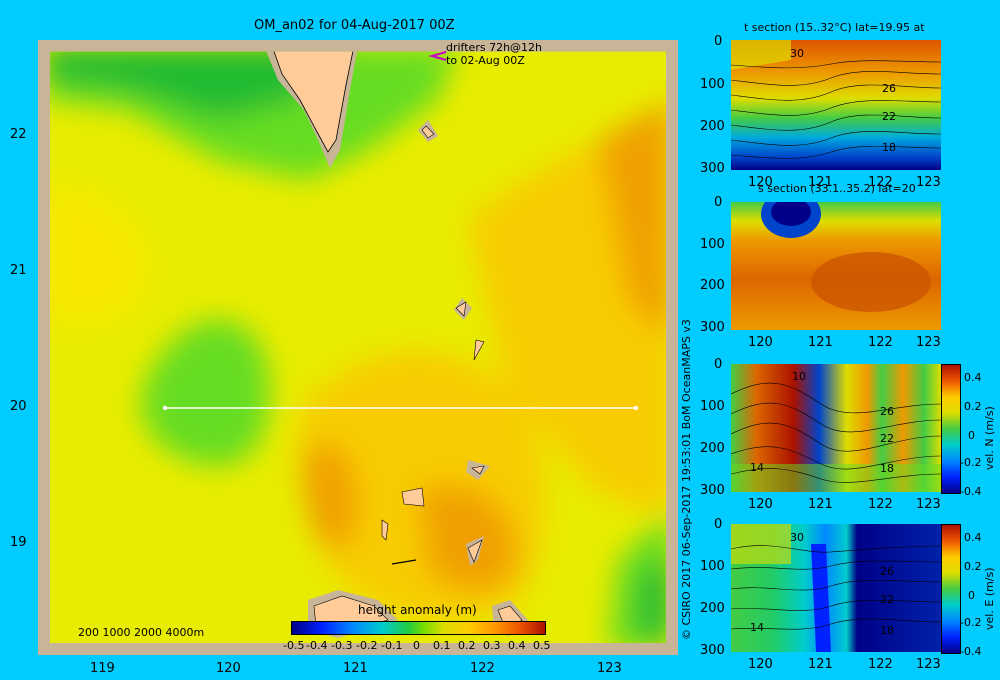 The width and height of the screenshot is (1000, 680). Describe the element at coordinates (836, 105) in the screenshot. I see `t-section-plot` at that location.